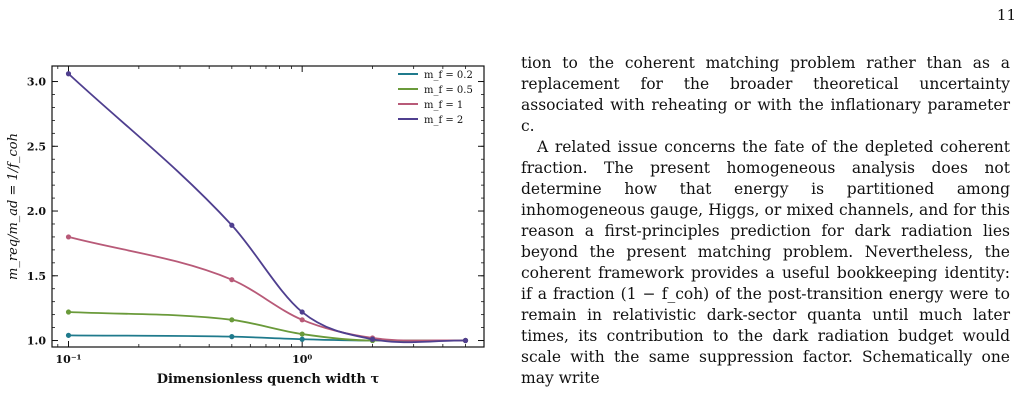 The image size is (1024, 413). Describe the element at coordinates (36, 146) in the screenshot. I see `y-tick-label: 2.5` at that location.